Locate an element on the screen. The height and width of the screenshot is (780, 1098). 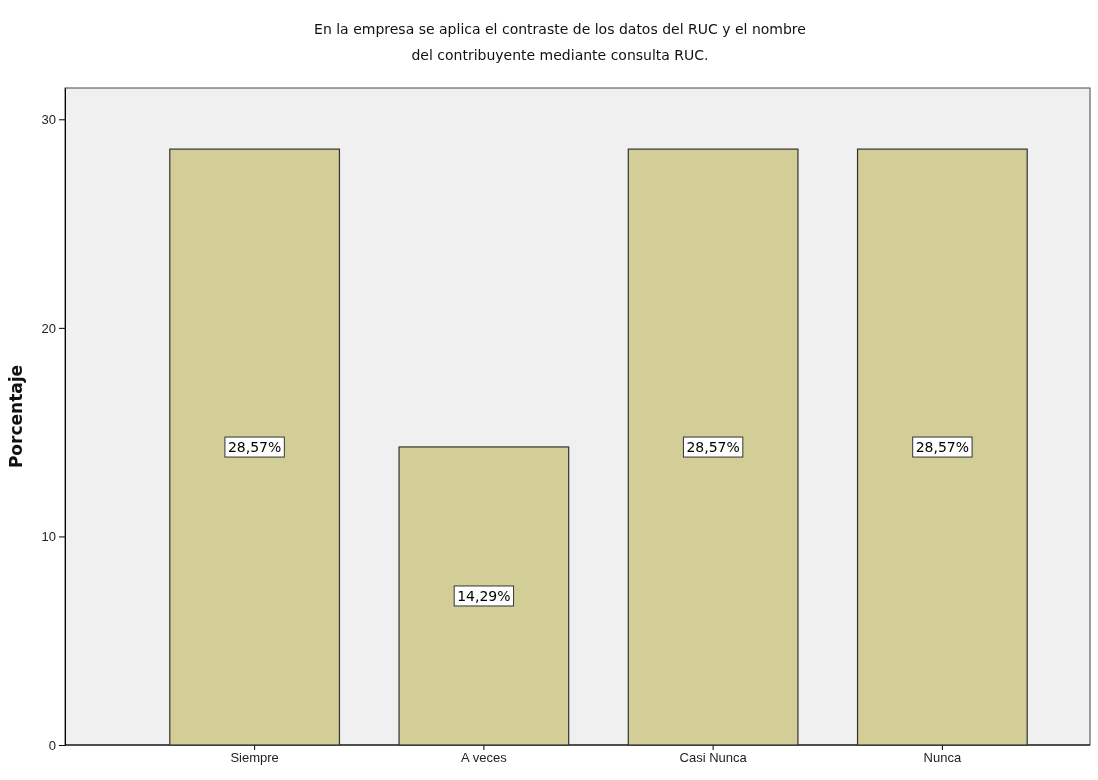
y-tick-label: 20 is located at coordinates (48, 328).